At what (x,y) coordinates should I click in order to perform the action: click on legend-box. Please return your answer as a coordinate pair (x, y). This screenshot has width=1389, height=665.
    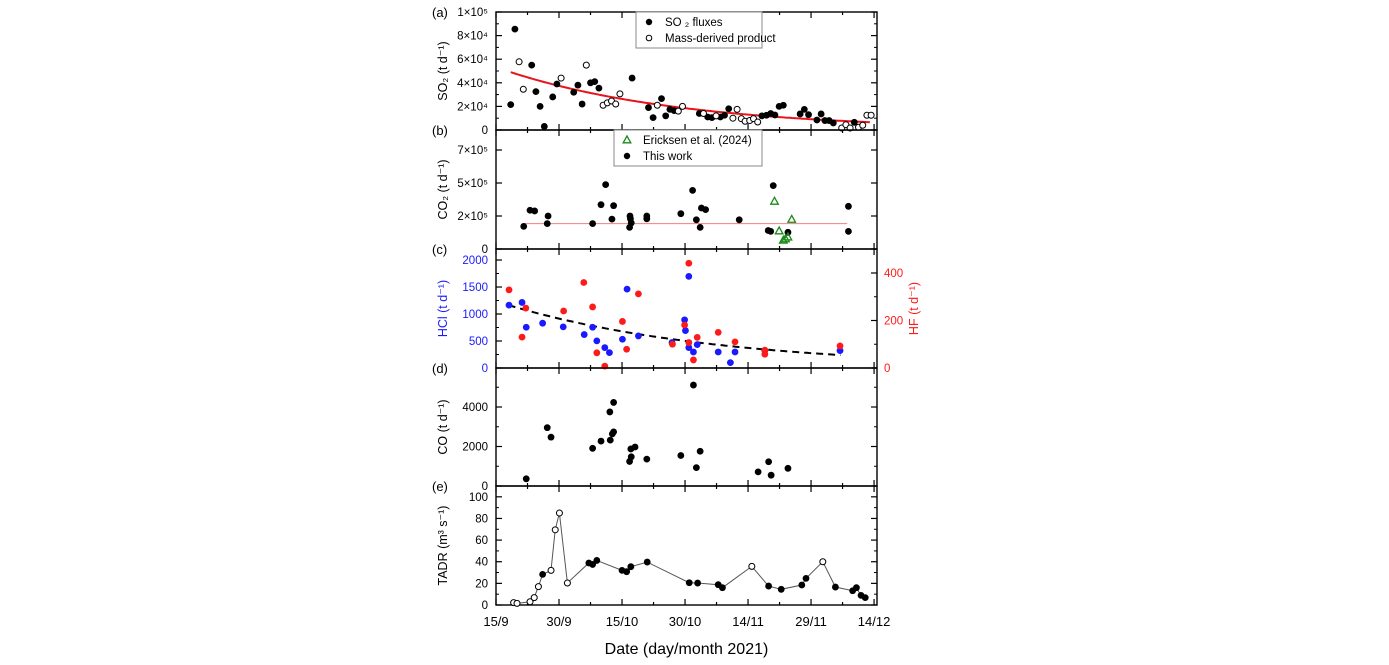
    Looking at the image, I should click on (688, 148).